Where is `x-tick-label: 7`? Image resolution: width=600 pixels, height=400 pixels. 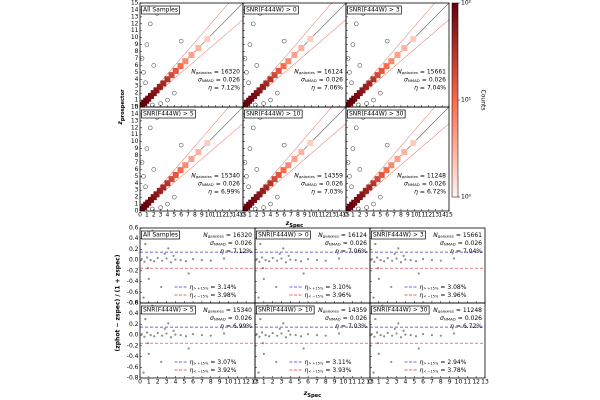 x-tick-label: 7 is located at coordinates (432, 382).